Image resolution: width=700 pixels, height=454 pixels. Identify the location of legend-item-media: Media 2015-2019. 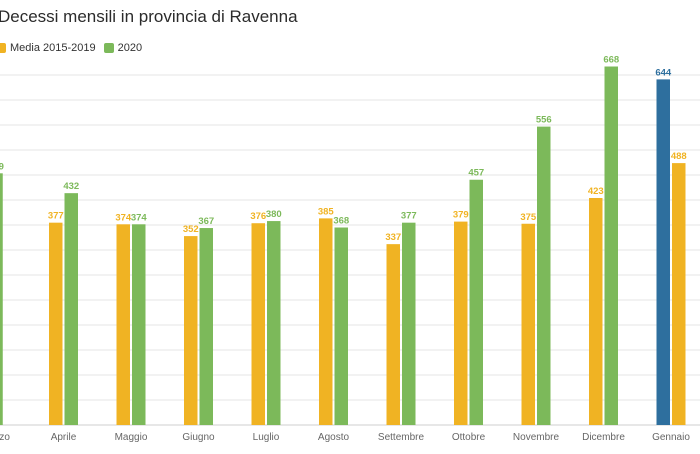
(48, 48).